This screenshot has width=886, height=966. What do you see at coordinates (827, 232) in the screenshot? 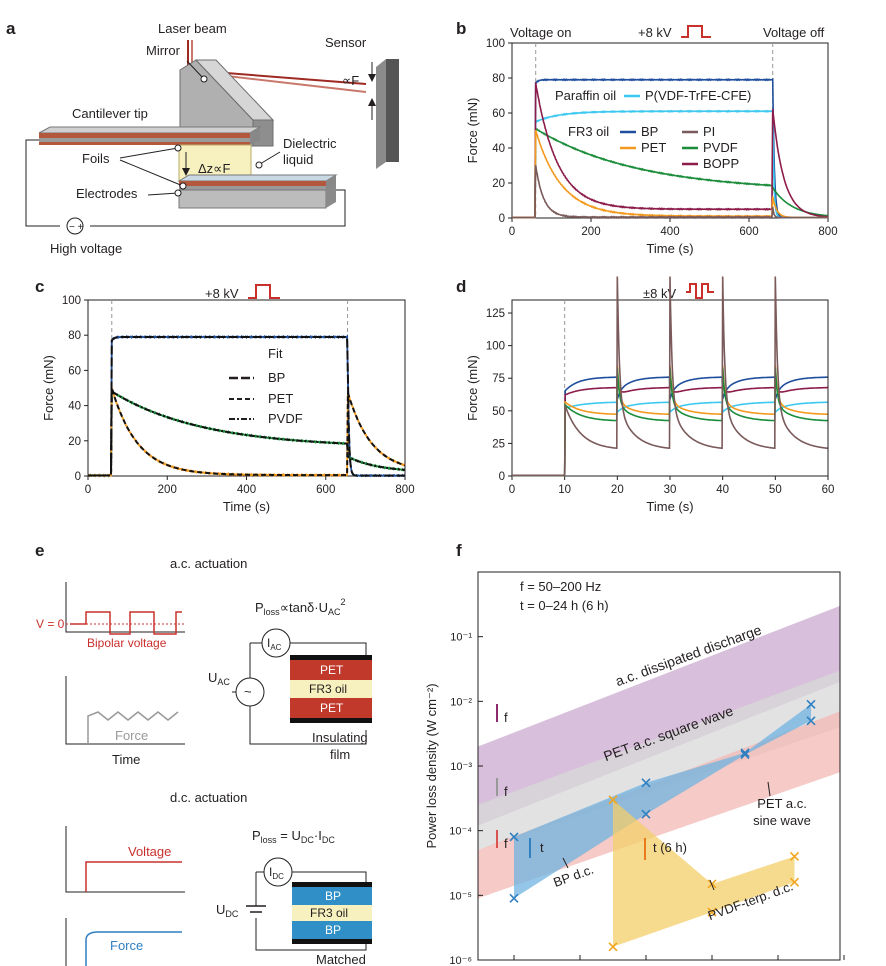
I see `b-xtick-label: 800` at bounding box center [827, 232].